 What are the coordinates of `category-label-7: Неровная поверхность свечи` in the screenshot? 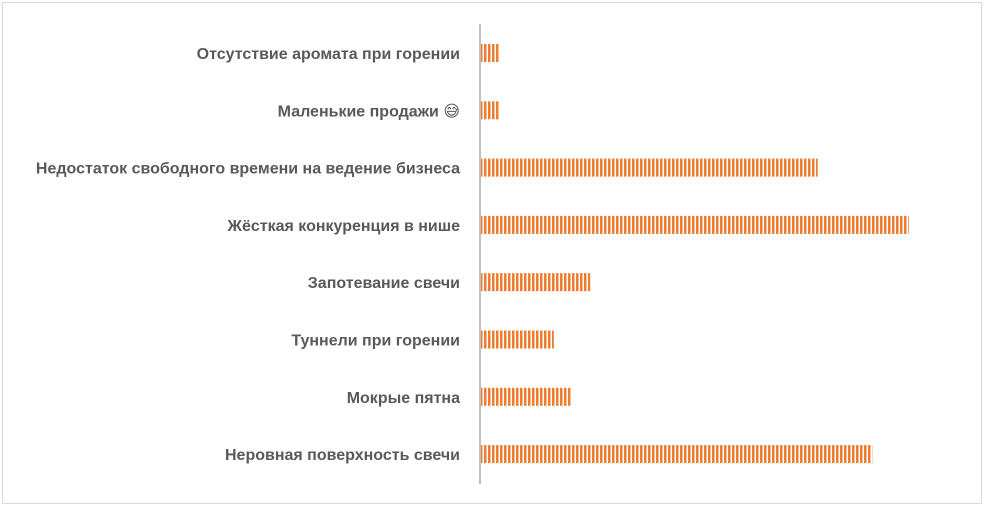 It's located at (342, 455).